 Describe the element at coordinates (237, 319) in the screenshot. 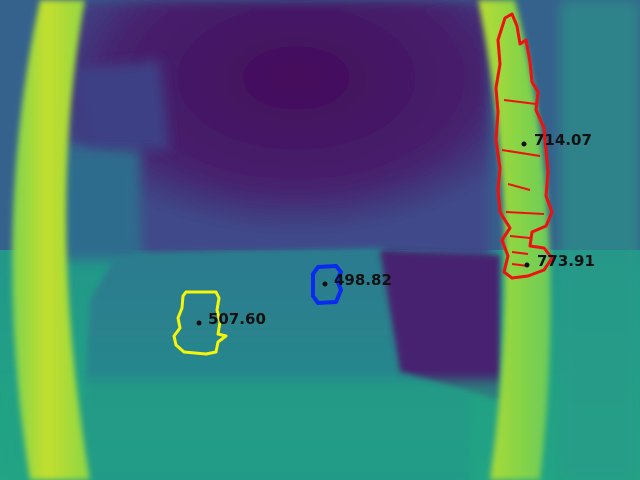

I see `yellow-depth-label: 507.60` at that location.